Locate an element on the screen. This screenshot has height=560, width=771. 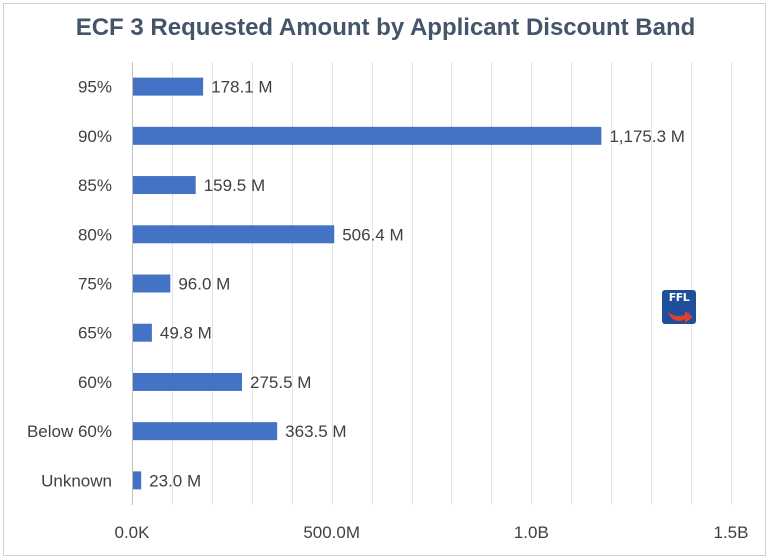
data-label: 178.1 M is located at coordinates (241, 87).